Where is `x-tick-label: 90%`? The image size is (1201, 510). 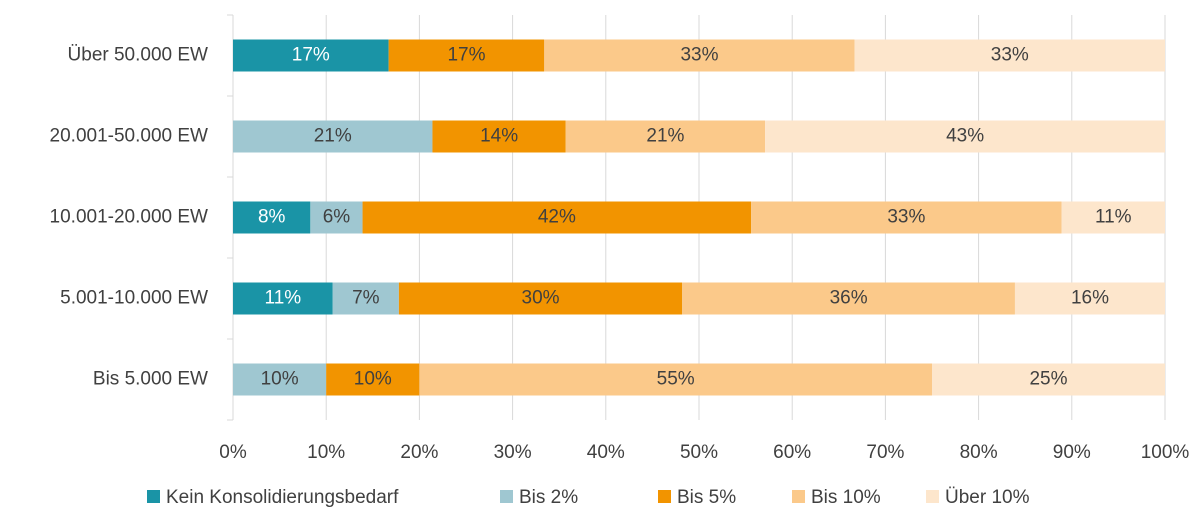
x-tick-label: 90% is located at coordinates (1072, 452).